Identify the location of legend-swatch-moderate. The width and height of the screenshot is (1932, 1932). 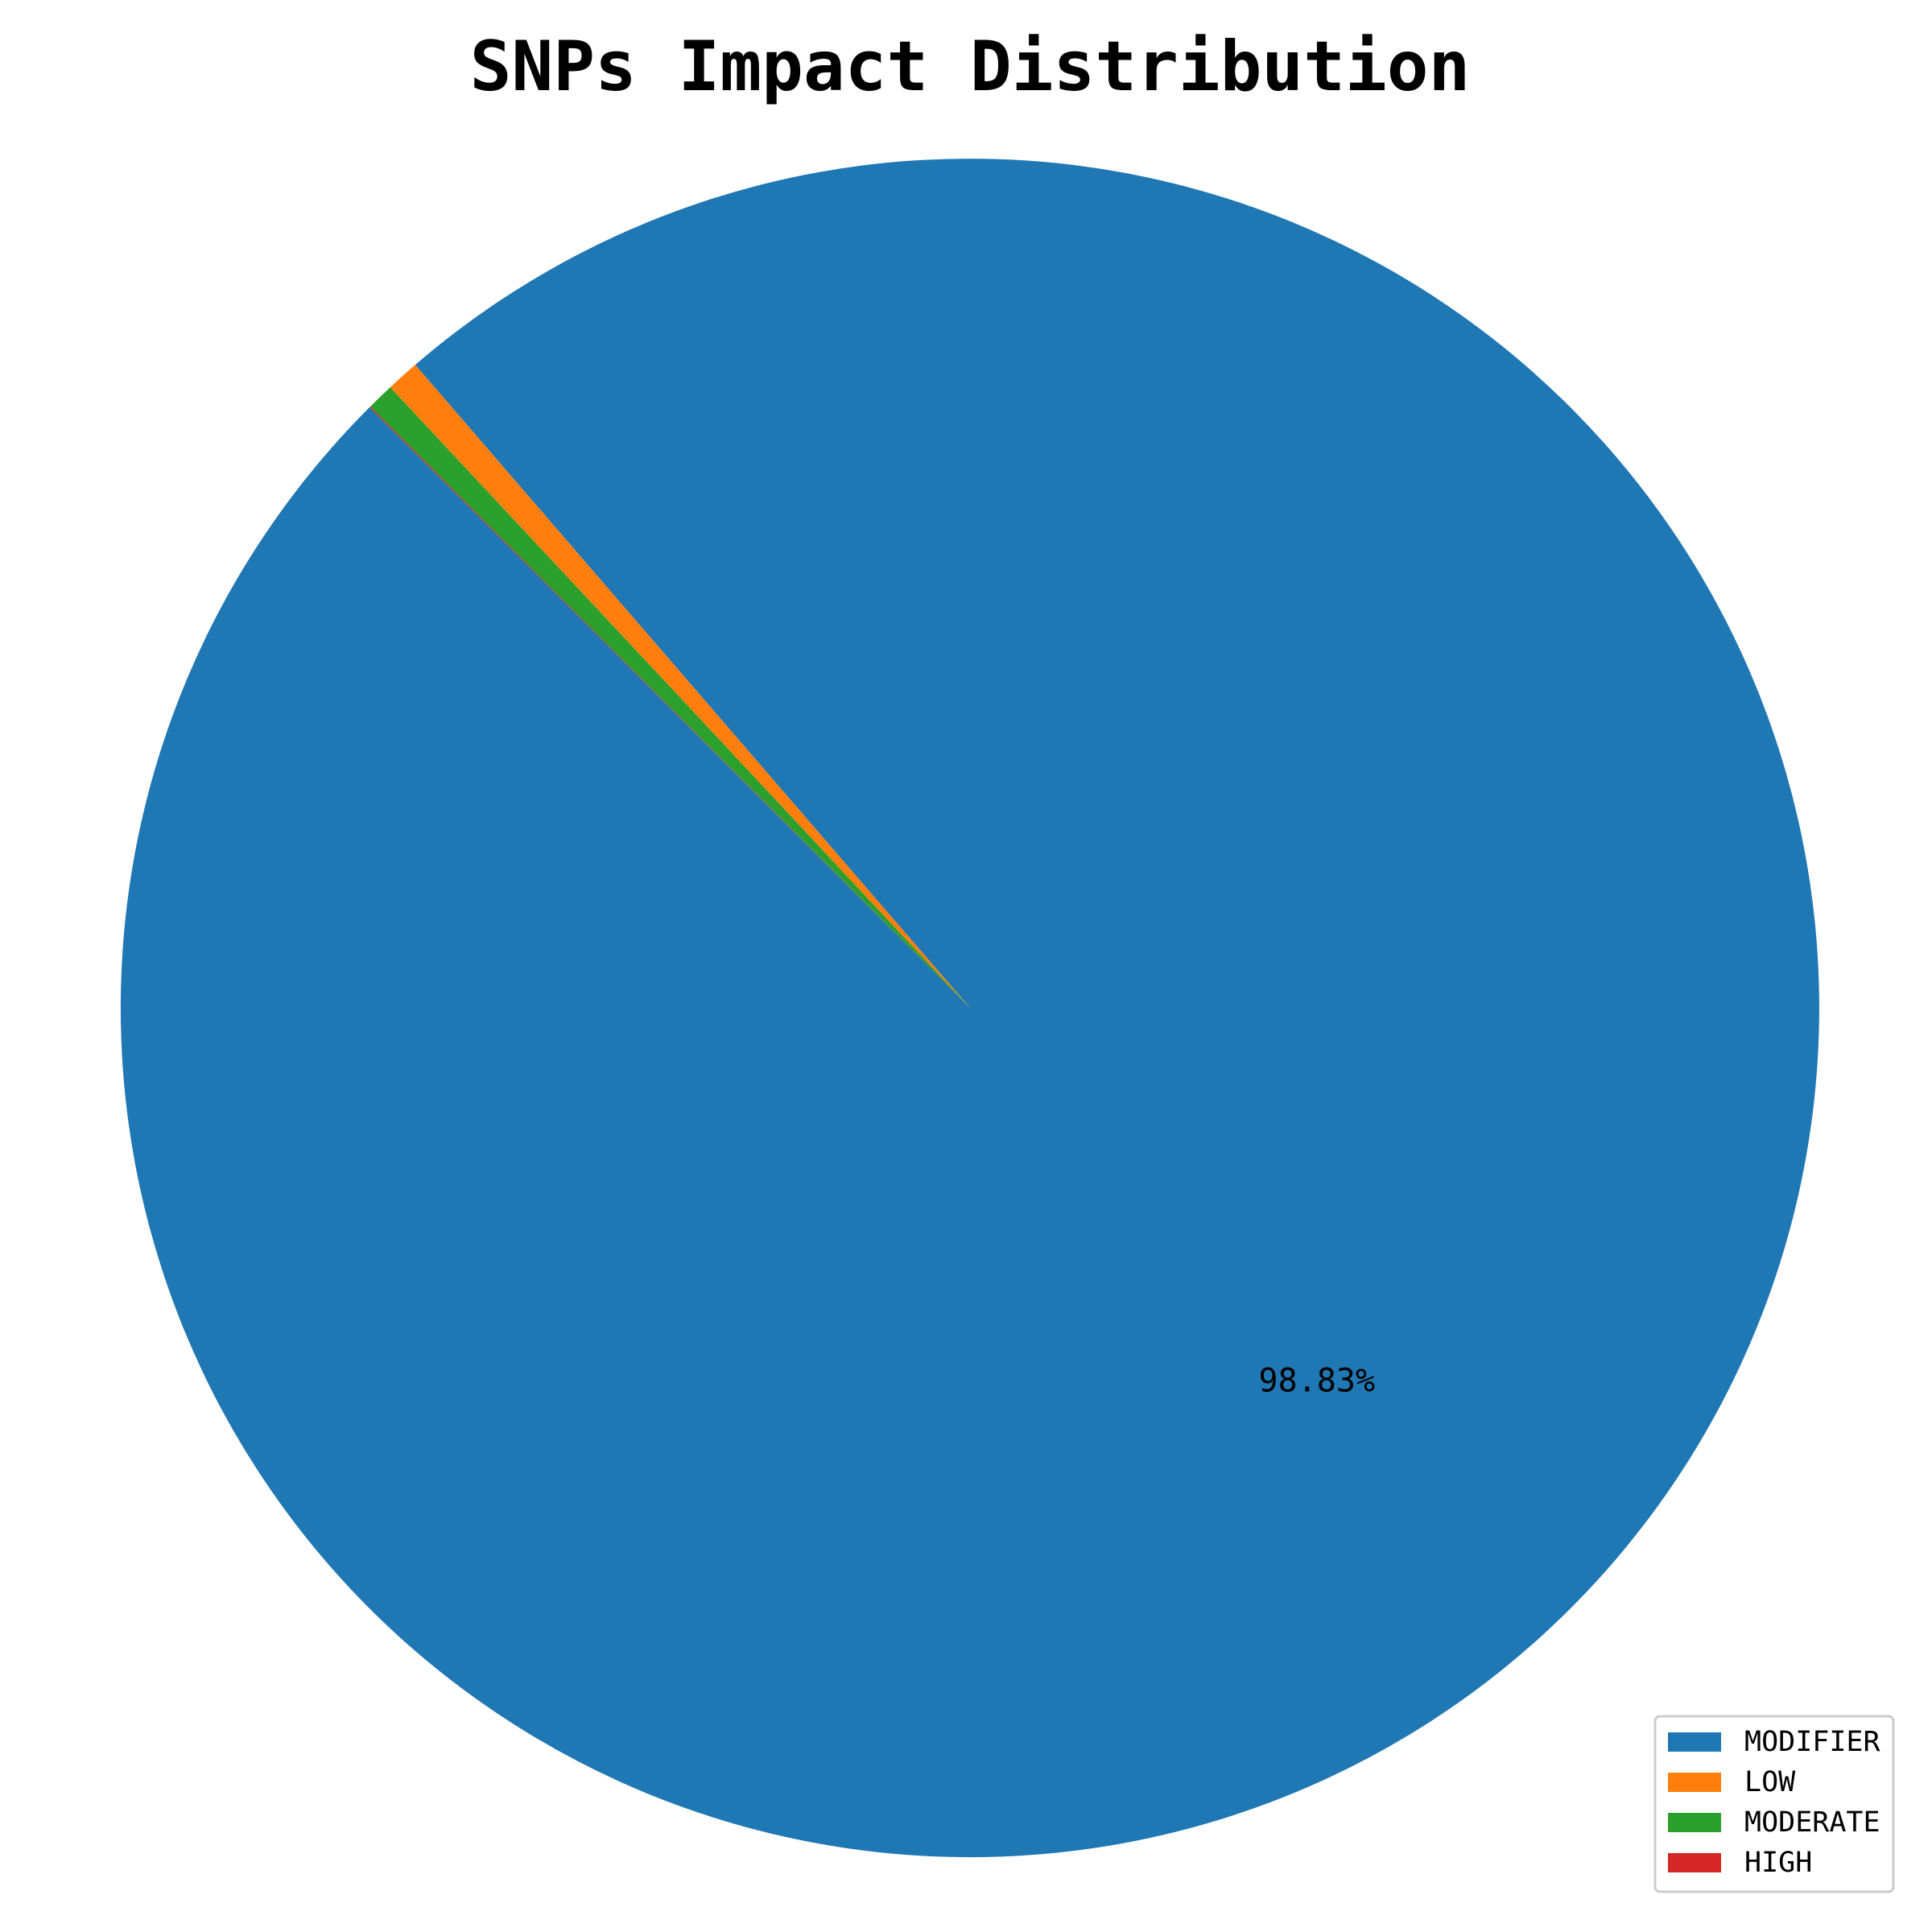
(1694, 1822).